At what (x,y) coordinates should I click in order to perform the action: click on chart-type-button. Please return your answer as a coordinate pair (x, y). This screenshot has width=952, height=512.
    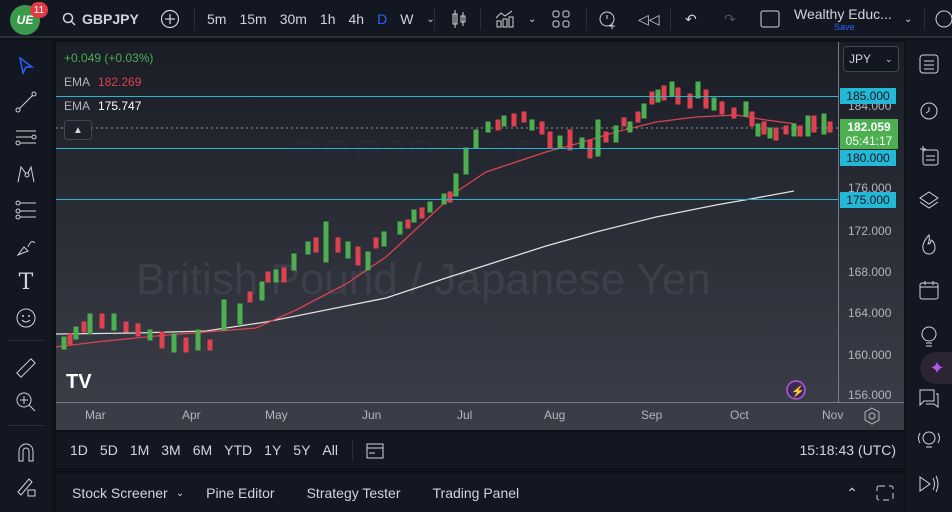
    Looking at the image, I should click on (459, 19).